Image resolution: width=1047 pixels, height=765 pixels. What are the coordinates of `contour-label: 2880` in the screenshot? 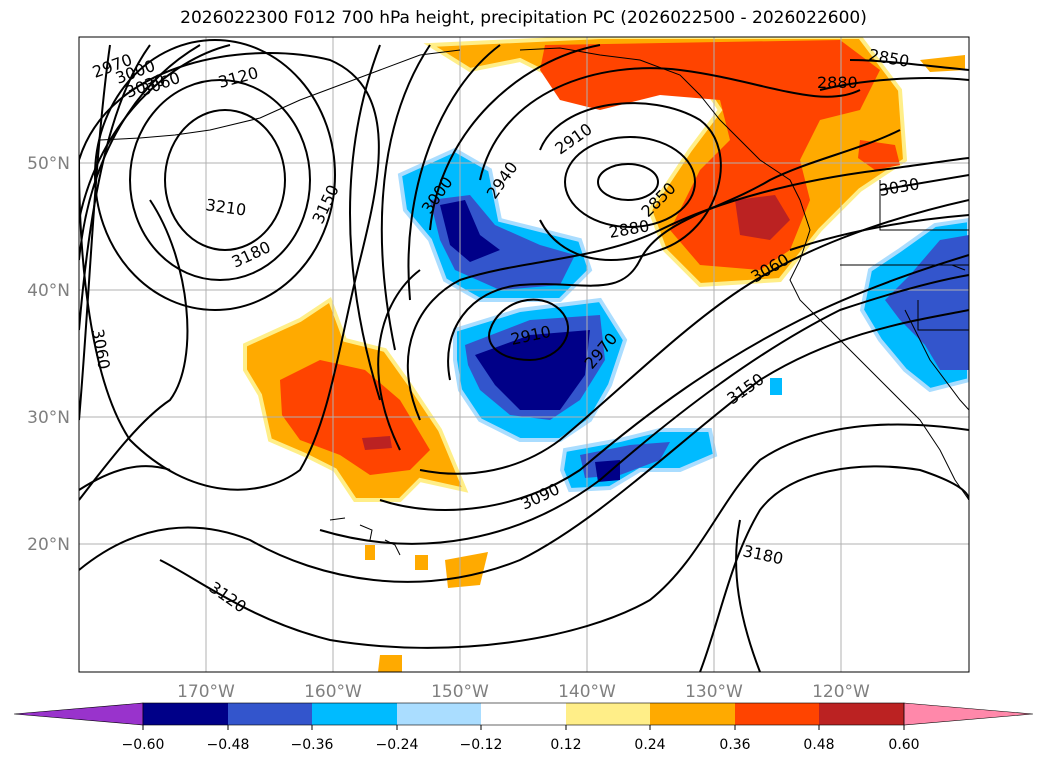 It's located at (837, 82).